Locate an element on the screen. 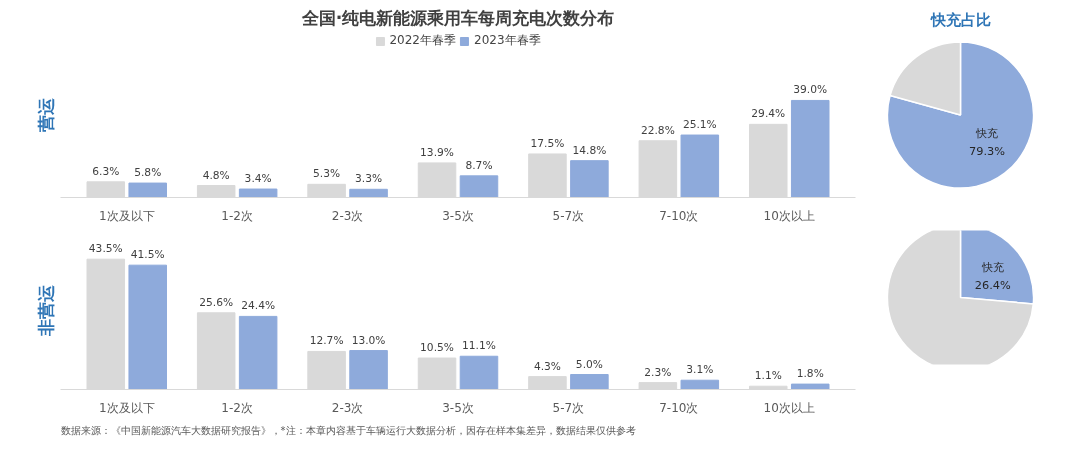  data-label: 17.5% is located at coordinates (547, 143).